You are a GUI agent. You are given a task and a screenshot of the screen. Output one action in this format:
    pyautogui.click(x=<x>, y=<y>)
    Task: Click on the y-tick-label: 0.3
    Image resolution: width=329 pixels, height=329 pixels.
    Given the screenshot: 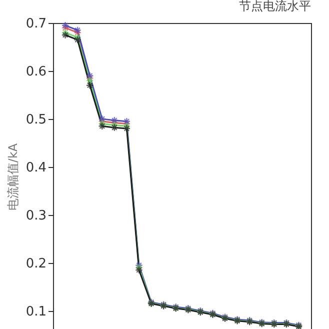 What is the action you would take?
    pyautogui.click(x=36, y=216)
    